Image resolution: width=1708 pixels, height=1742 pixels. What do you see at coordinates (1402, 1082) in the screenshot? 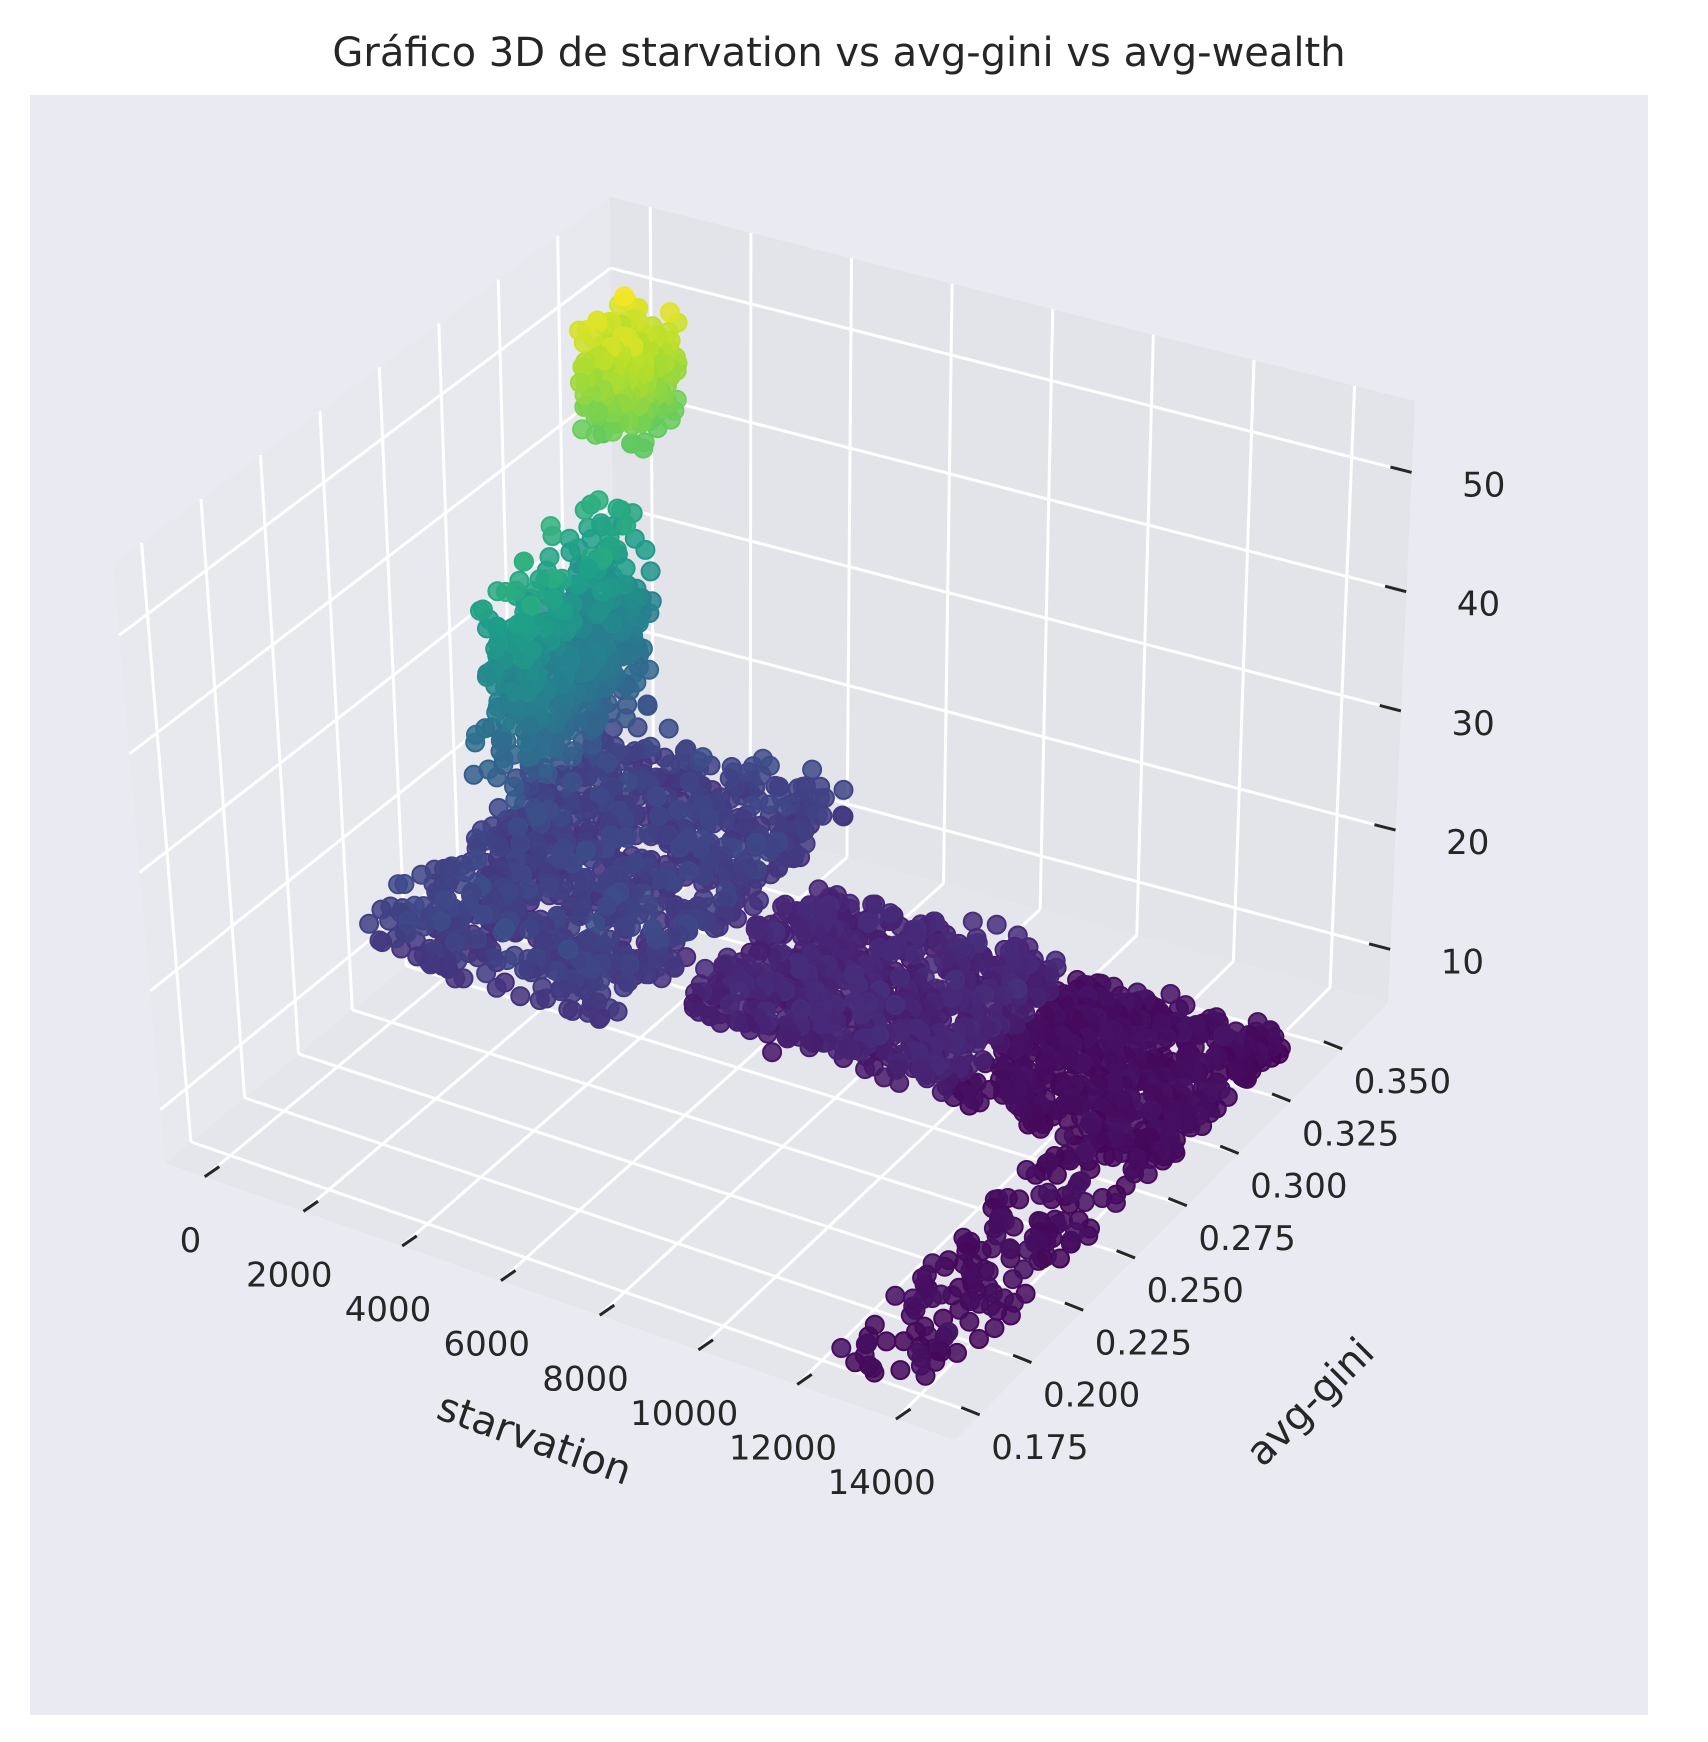
I see `y-tick-label: 0.350` at bounding box center [1402, 1082].